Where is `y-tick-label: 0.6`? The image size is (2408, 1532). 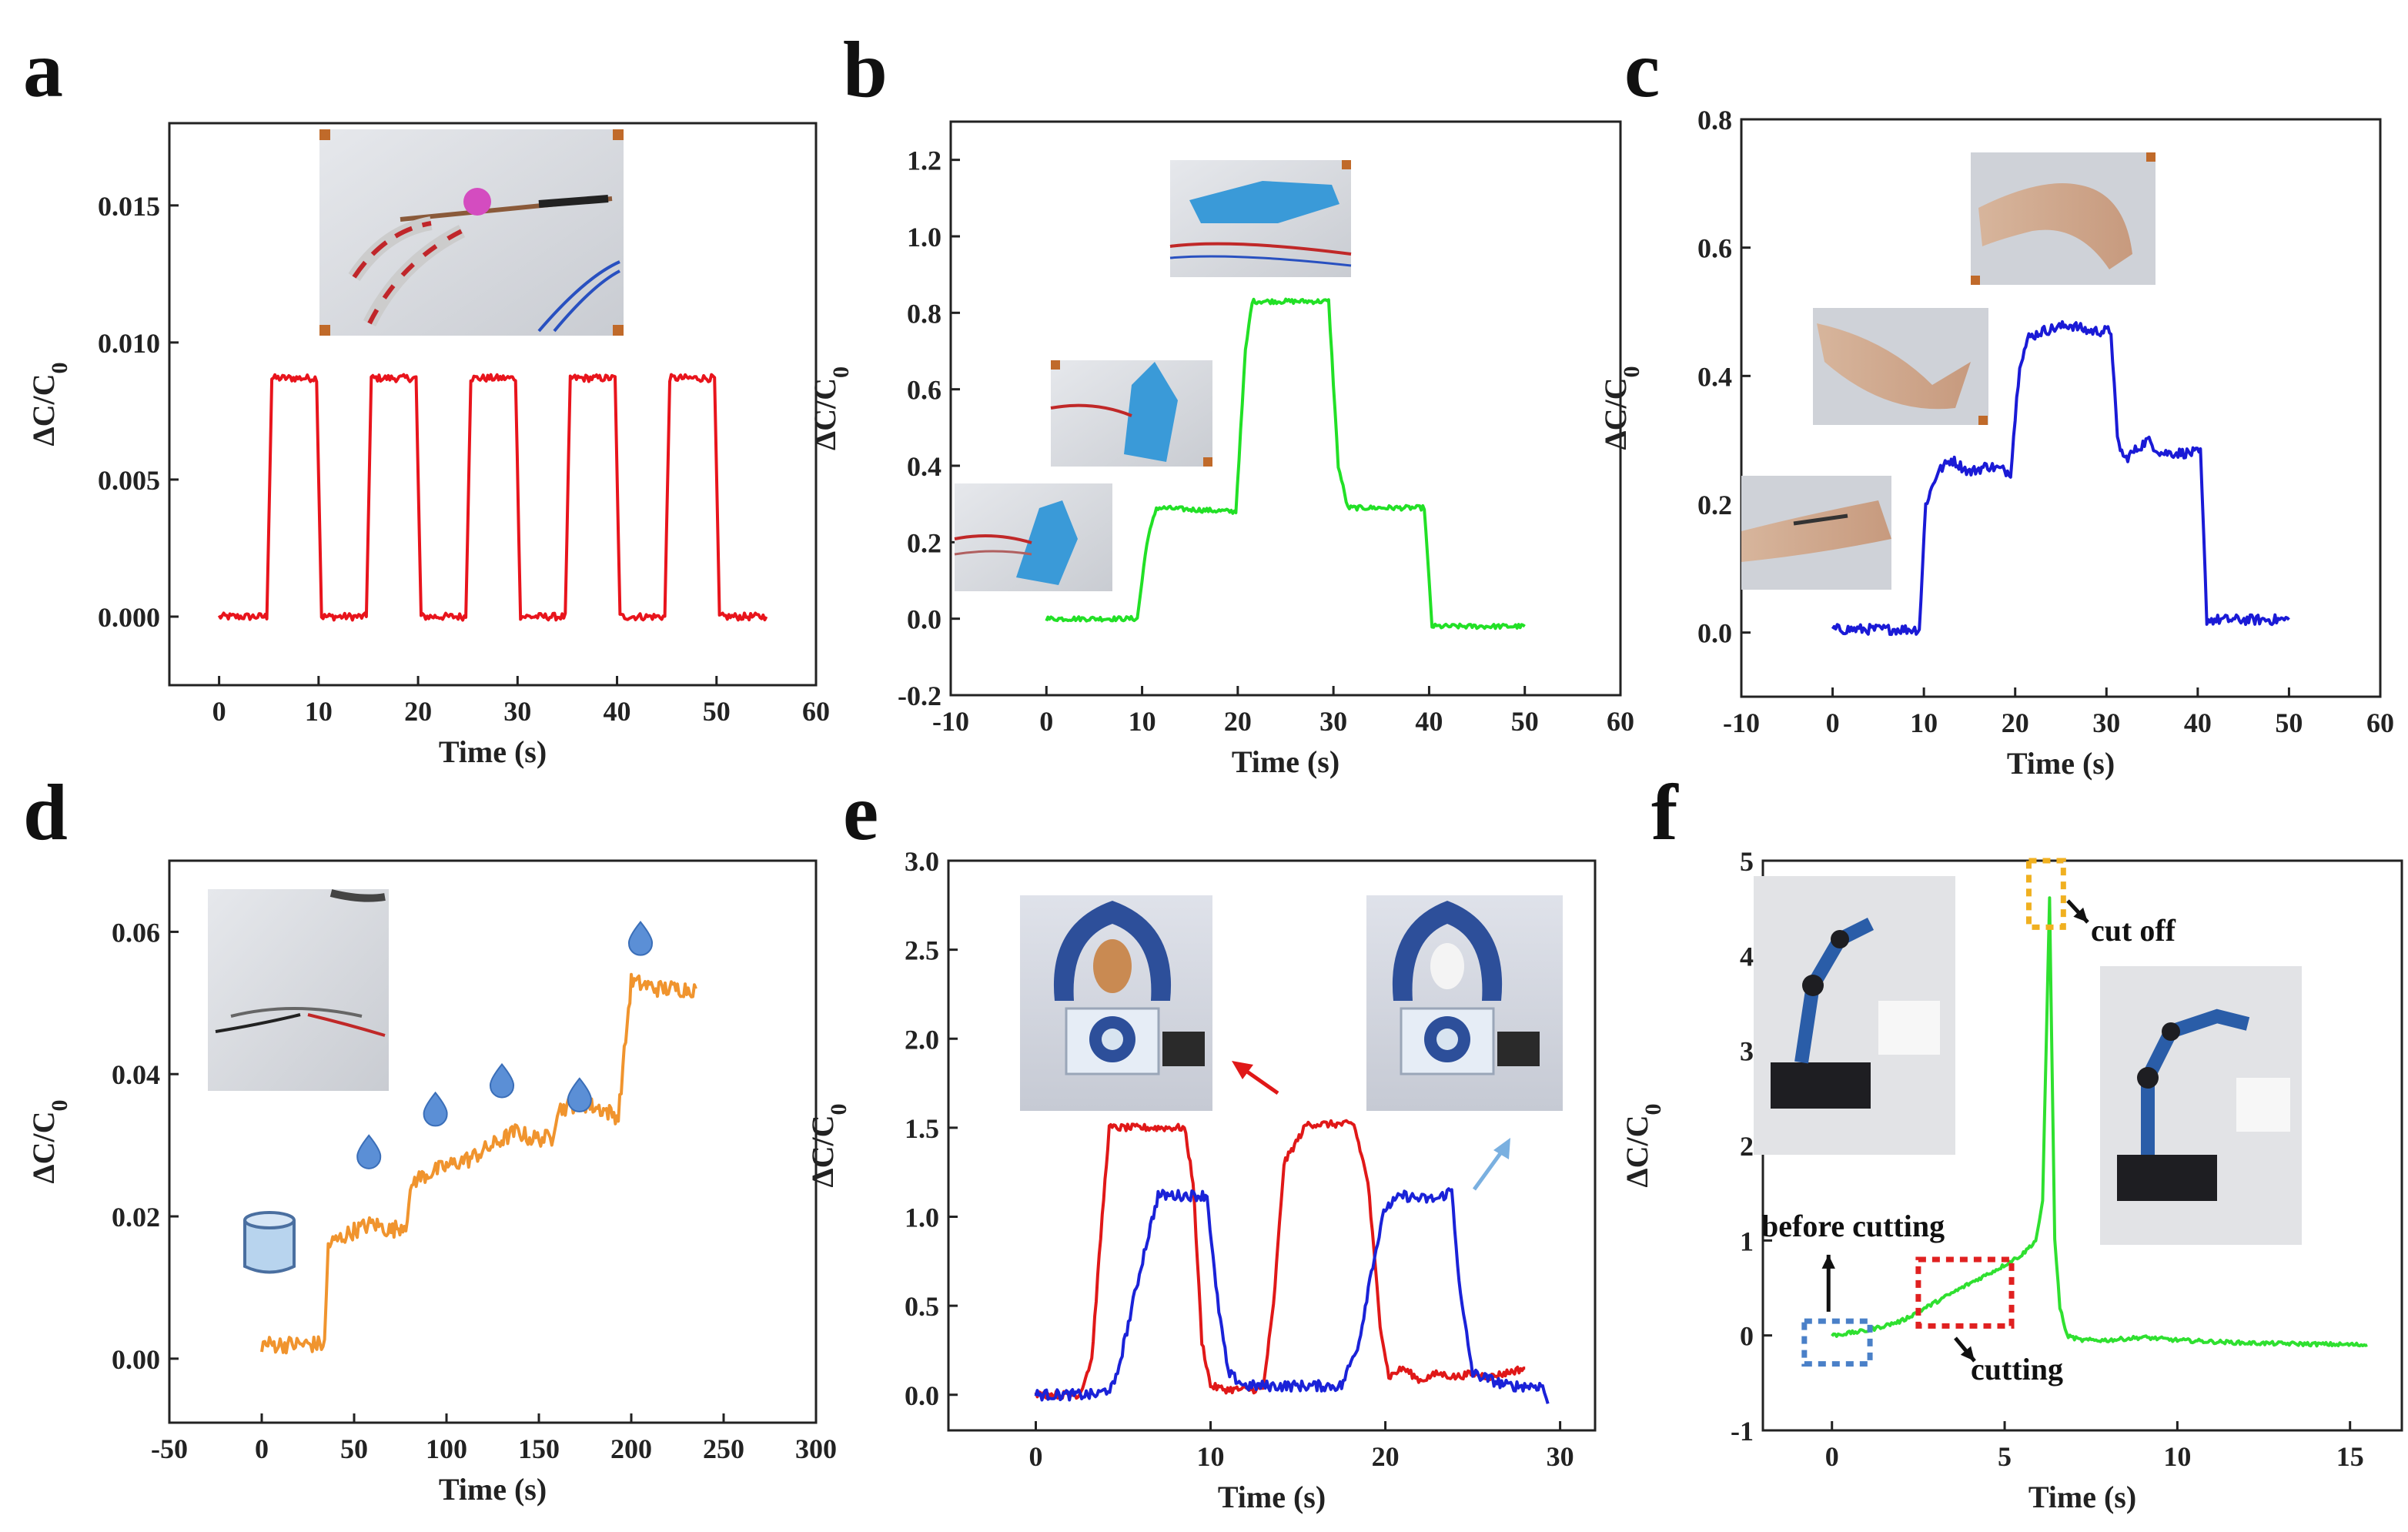 y-tick-label: 0.6 is located at coordinates (1715, 248).